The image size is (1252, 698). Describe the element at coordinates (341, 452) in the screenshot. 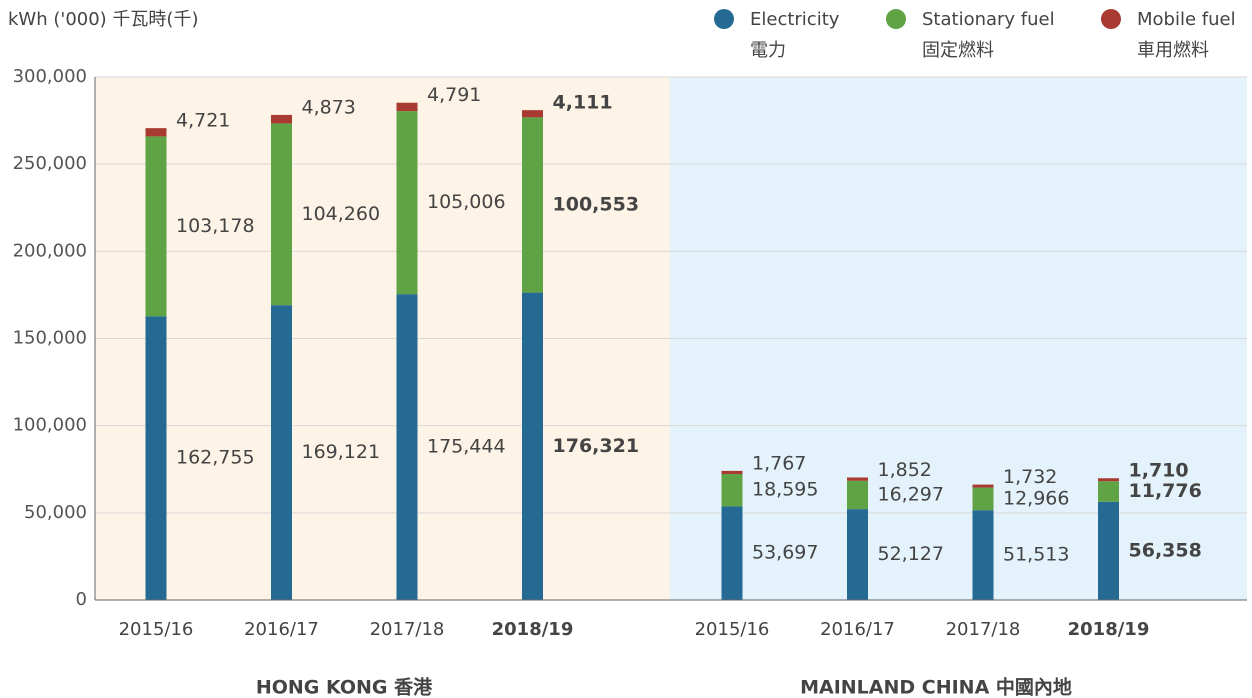

I see `data-label: 169,121` at that location.